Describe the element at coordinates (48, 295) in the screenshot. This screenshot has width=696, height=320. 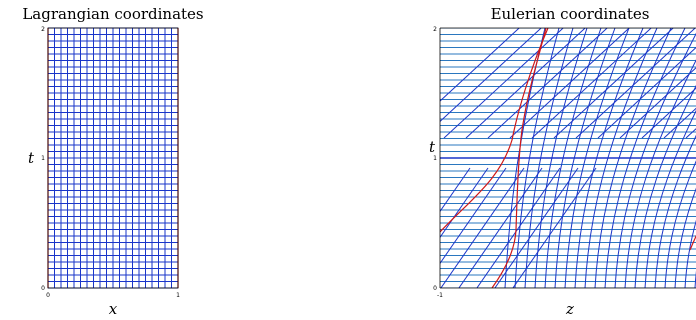
I see `lagrangian-xtick-0: 0` at that location.